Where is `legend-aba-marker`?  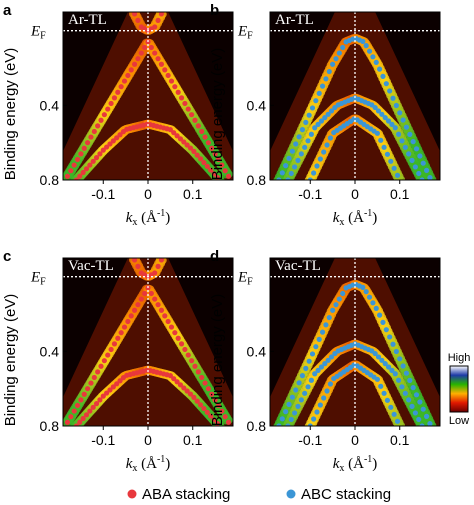
legend-aba-marker is located at coordinates (132, 494).